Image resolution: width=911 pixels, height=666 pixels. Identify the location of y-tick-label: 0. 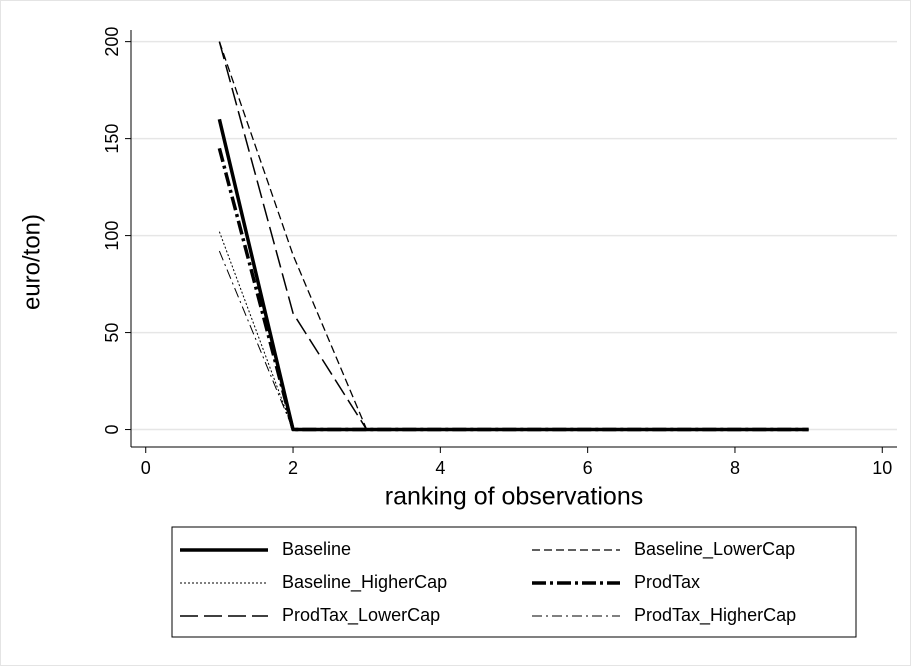
(112, 430).